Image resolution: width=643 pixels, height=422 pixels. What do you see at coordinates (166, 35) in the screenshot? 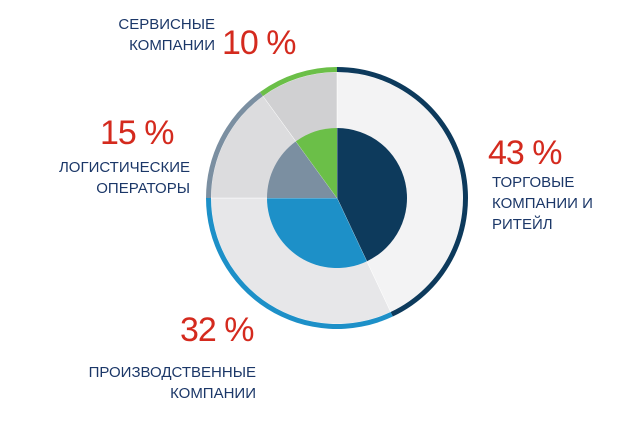
I see `category-label: Сервисные компании` at bounding box center [166, 35].